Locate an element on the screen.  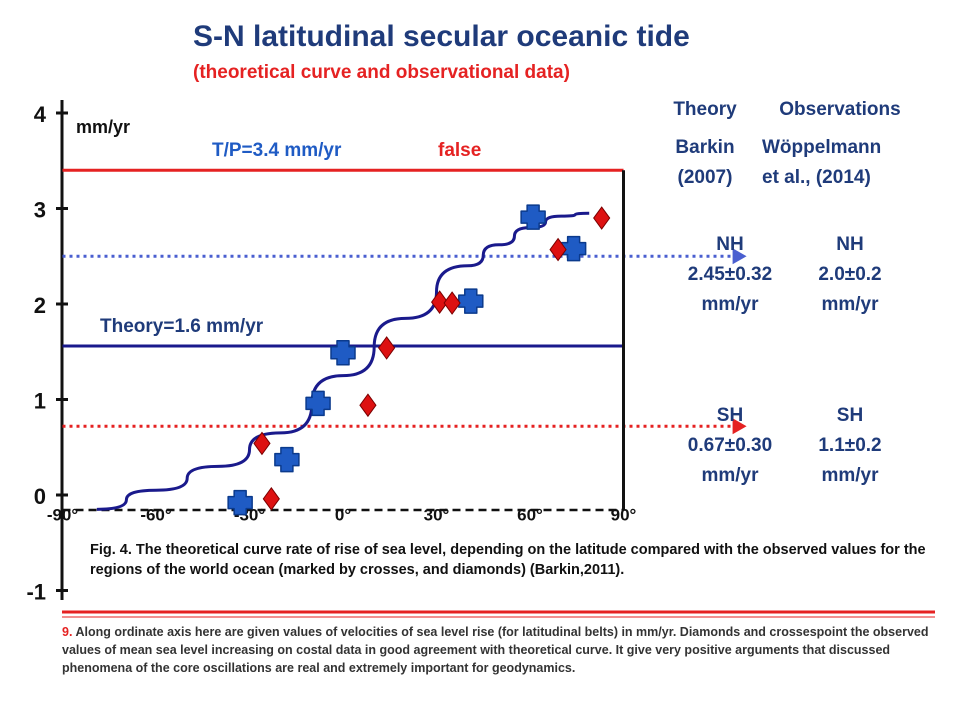
y-tick-label: 4 is located at coordinates (40, 114).